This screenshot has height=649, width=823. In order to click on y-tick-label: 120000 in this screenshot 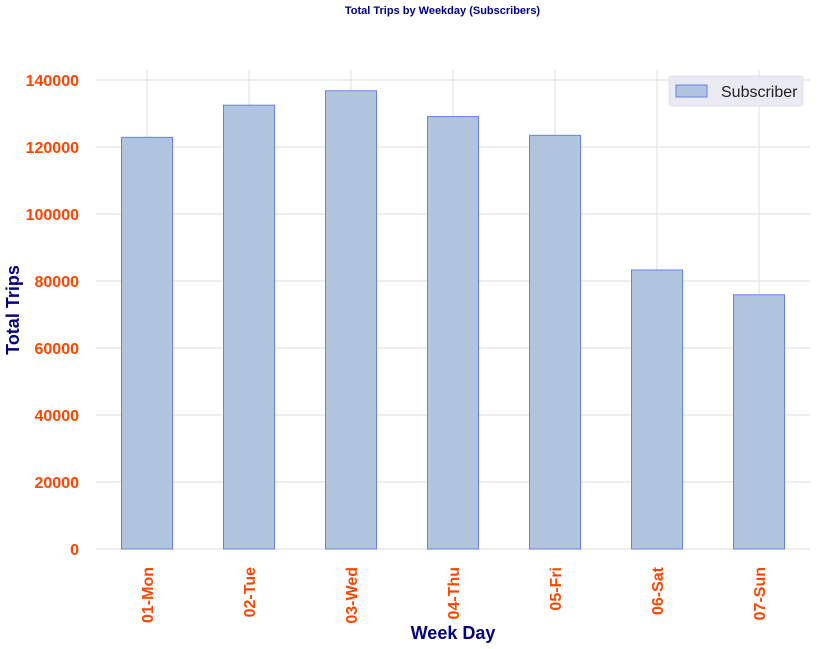, I will do `click(52, 148)`.